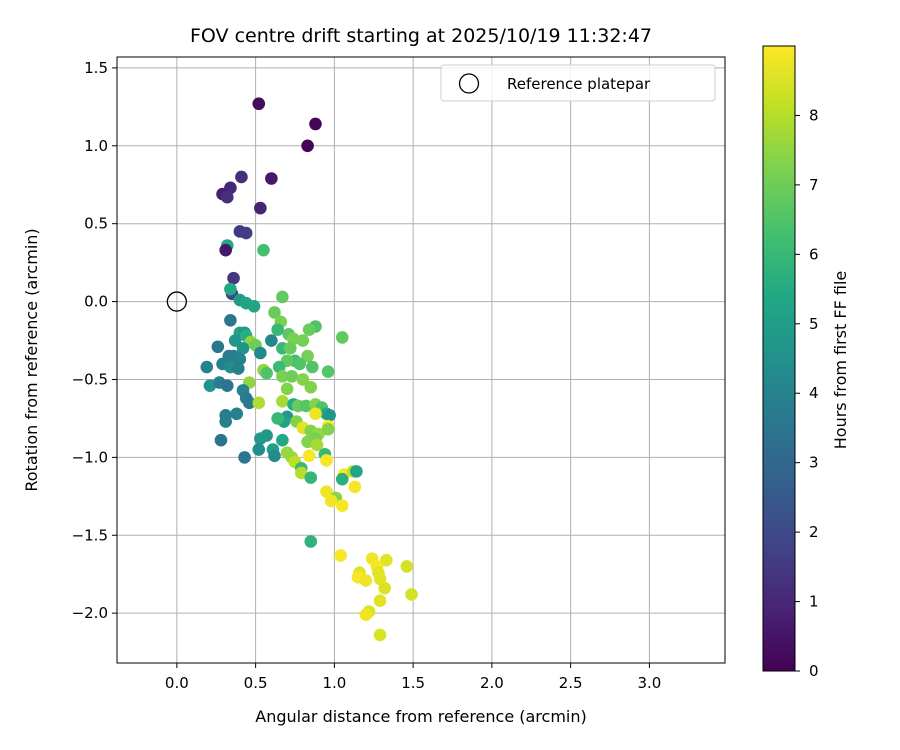  Describe the element at coordinates (814, 463) in the screenshot. I see `colorbar-tick-label: 3` at that location.